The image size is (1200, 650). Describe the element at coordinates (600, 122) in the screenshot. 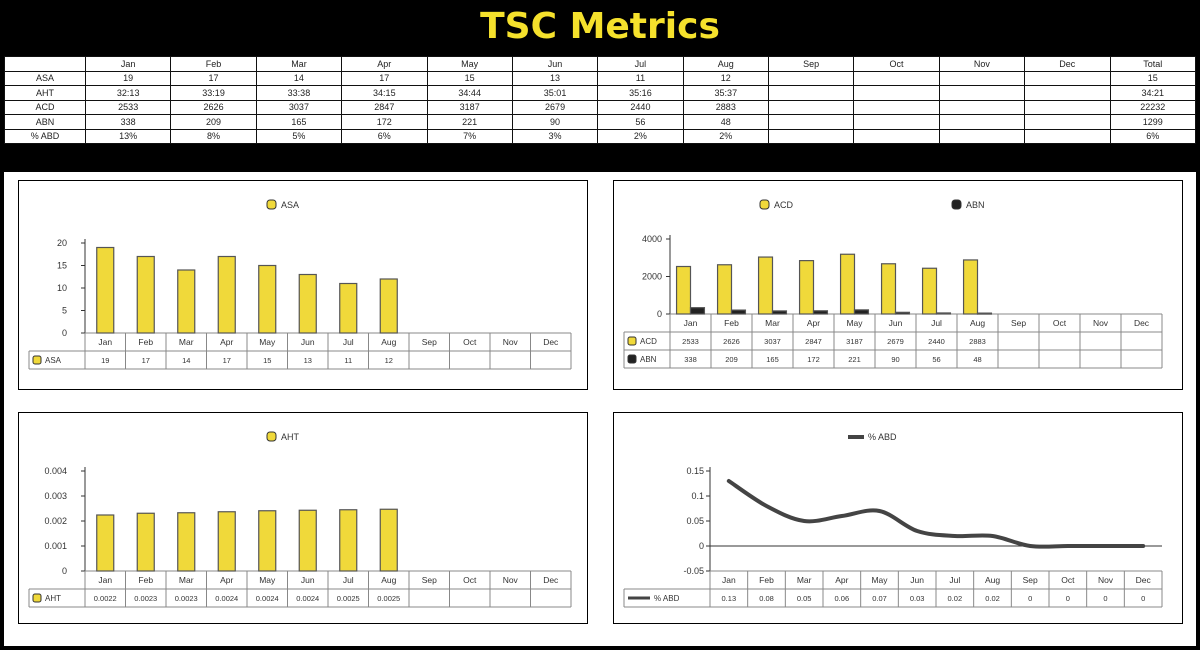

I see `table-row: ABN 338 209 165 172 221 90 56 48 1299` at that location.